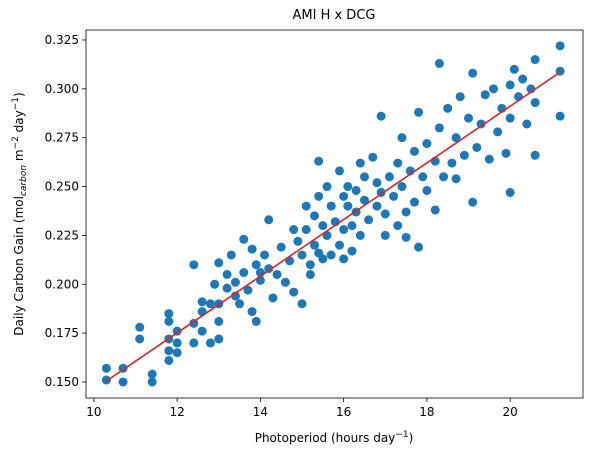  I want to click on x-axis-label: Photoperiod (hours day−1), so click(334, 437).